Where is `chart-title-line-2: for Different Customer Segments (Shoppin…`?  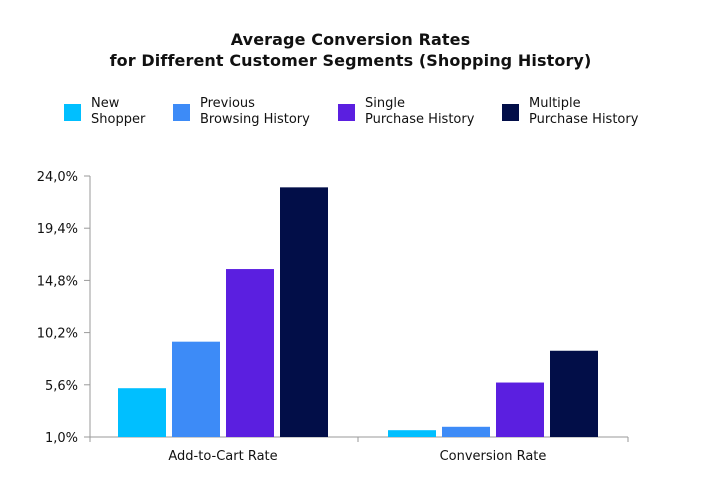
chart-title-line-2: for Different Customer Segments (Shoppin… is located at coordinates (350, 60).